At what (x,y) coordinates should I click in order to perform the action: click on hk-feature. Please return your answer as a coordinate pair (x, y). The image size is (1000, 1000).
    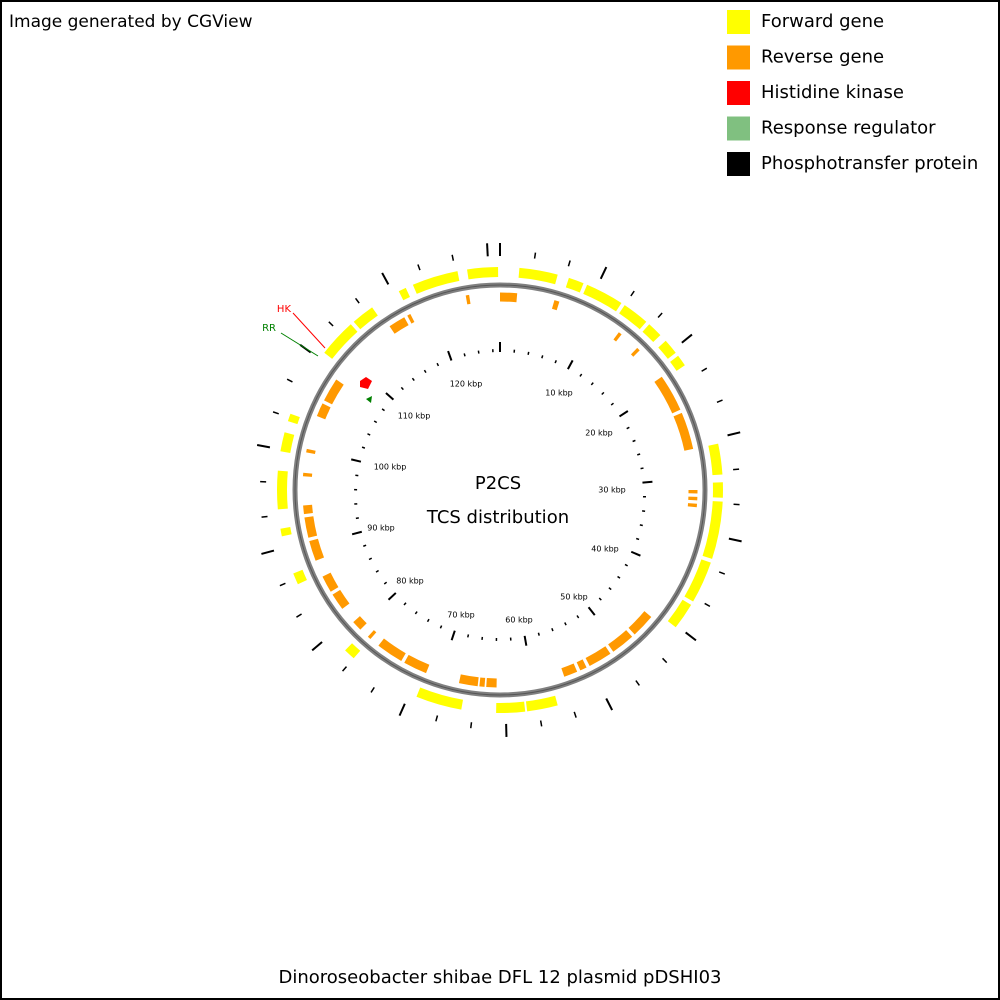
    Looking at the image, I should click on (366, 383).